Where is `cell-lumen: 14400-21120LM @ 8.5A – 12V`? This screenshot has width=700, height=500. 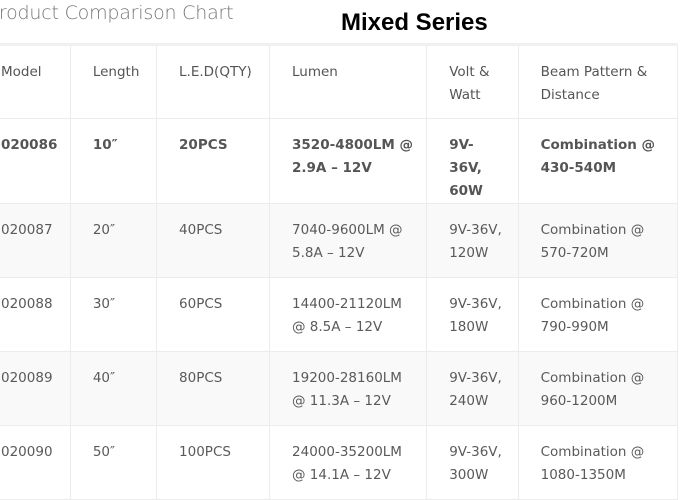
cell-lumen: 14400-21120LM @ 8.5A – 12V is located at coordinates (348, 314).